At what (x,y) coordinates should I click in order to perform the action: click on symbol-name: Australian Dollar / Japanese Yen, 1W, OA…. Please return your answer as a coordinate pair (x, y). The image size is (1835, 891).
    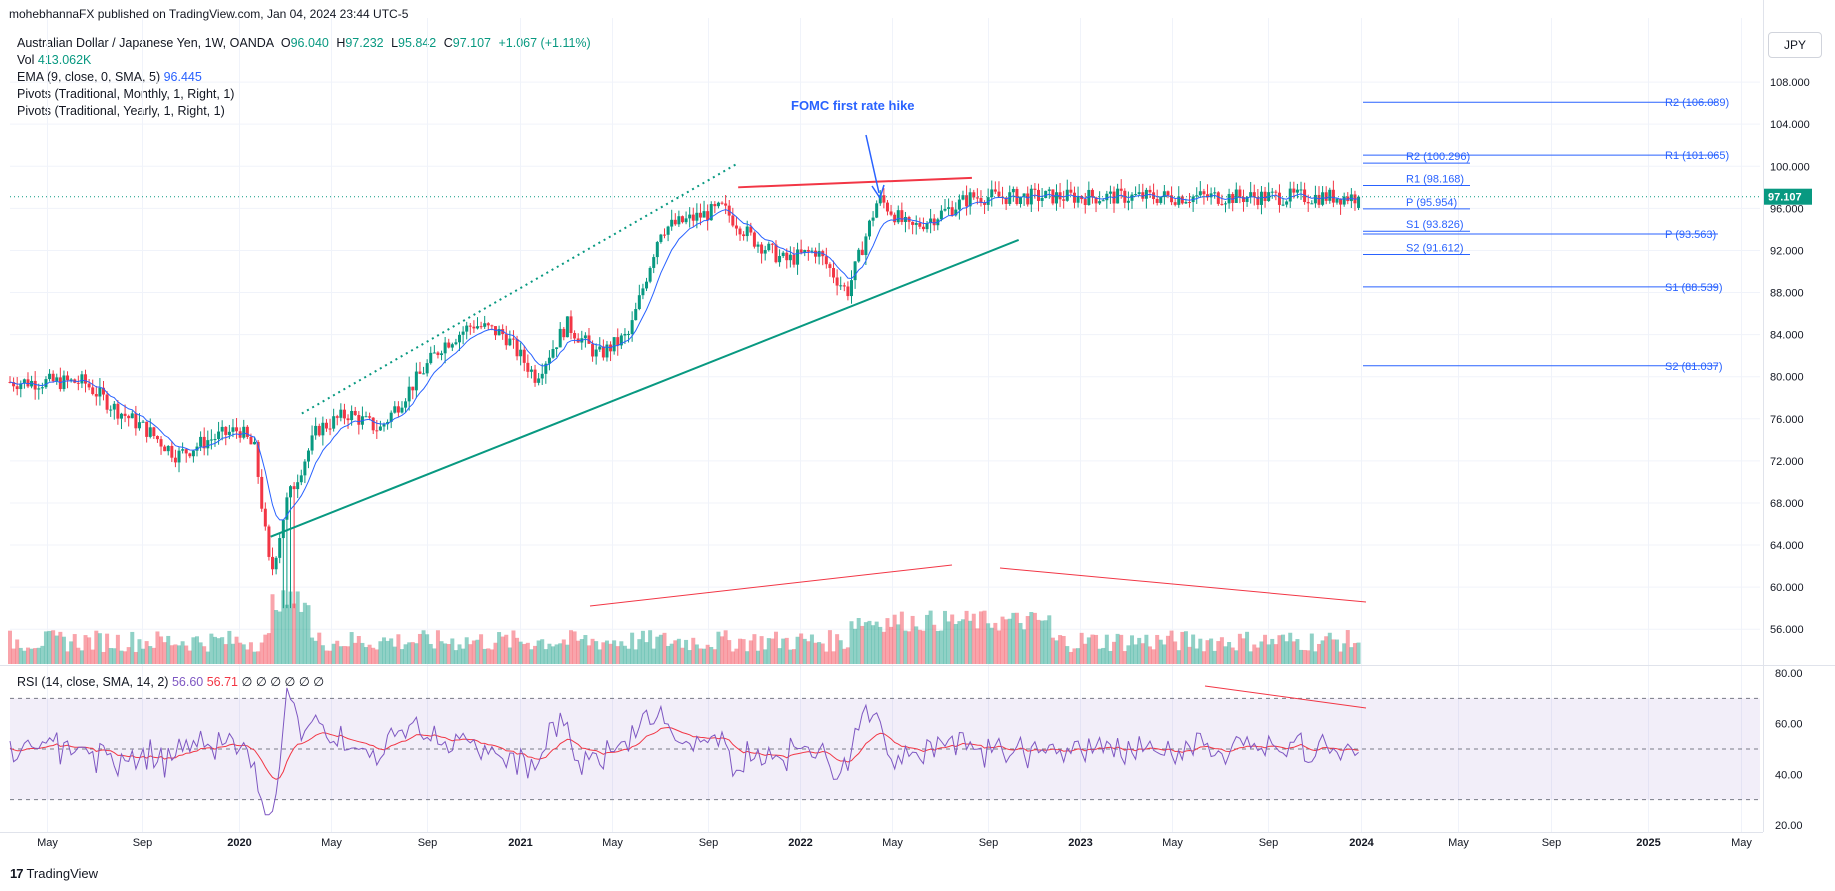
    Looking at the image, I should click on (145, 43).